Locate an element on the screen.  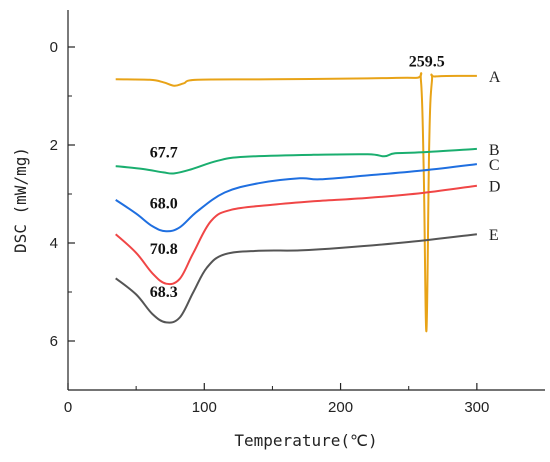
y-tick-label: 0 is located at coordinates (54, 47).